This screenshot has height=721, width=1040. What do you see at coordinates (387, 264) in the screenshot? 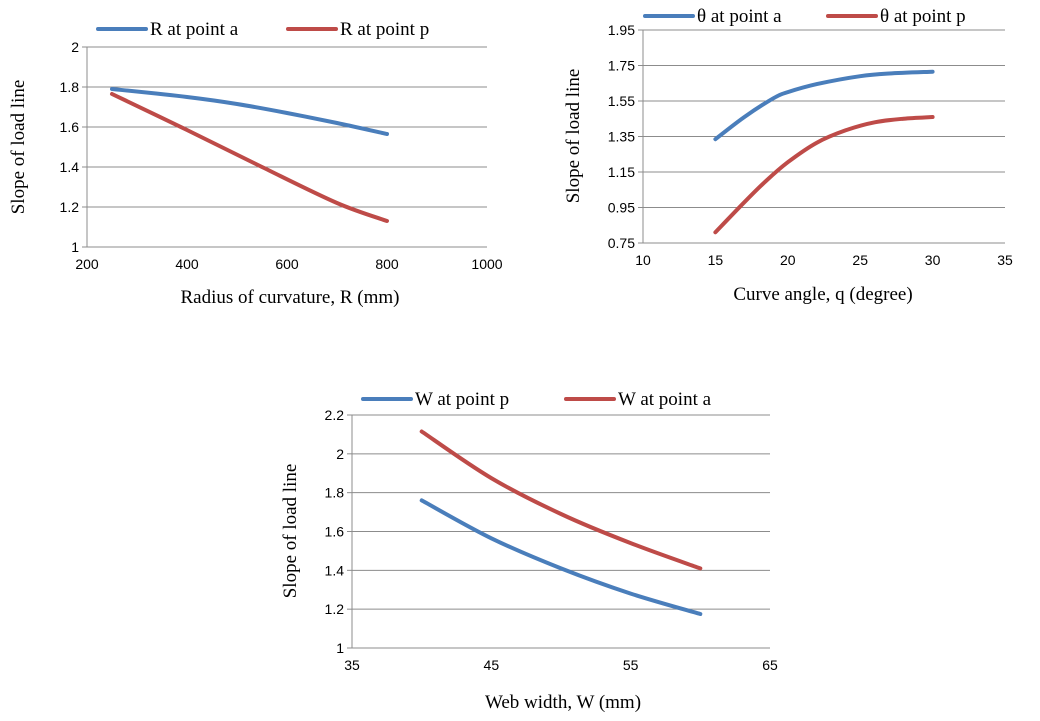
I see `x-tick-label: 800` at bounding box center [387, 264].